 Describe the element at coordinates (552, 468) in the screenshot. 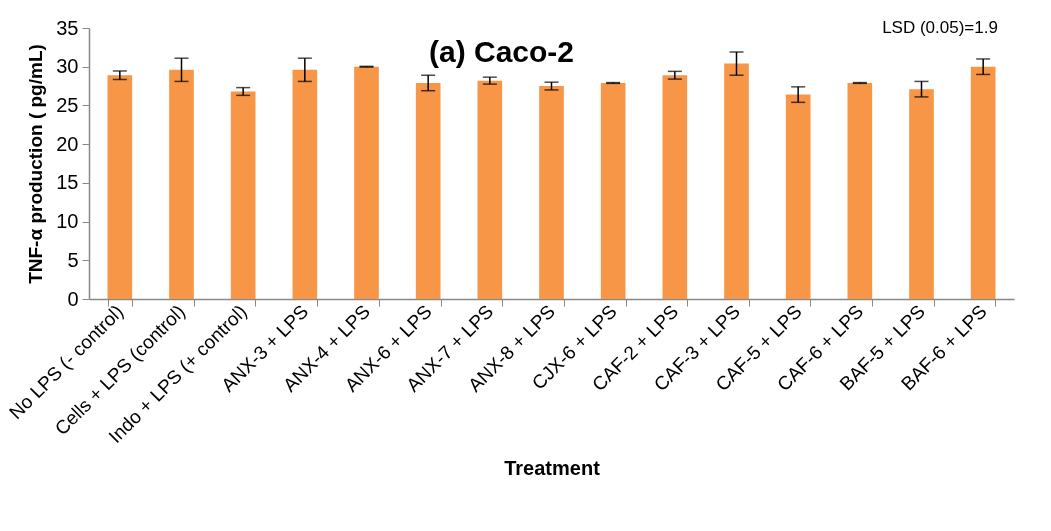

I see `x-axis-title: Treatment` at that location.